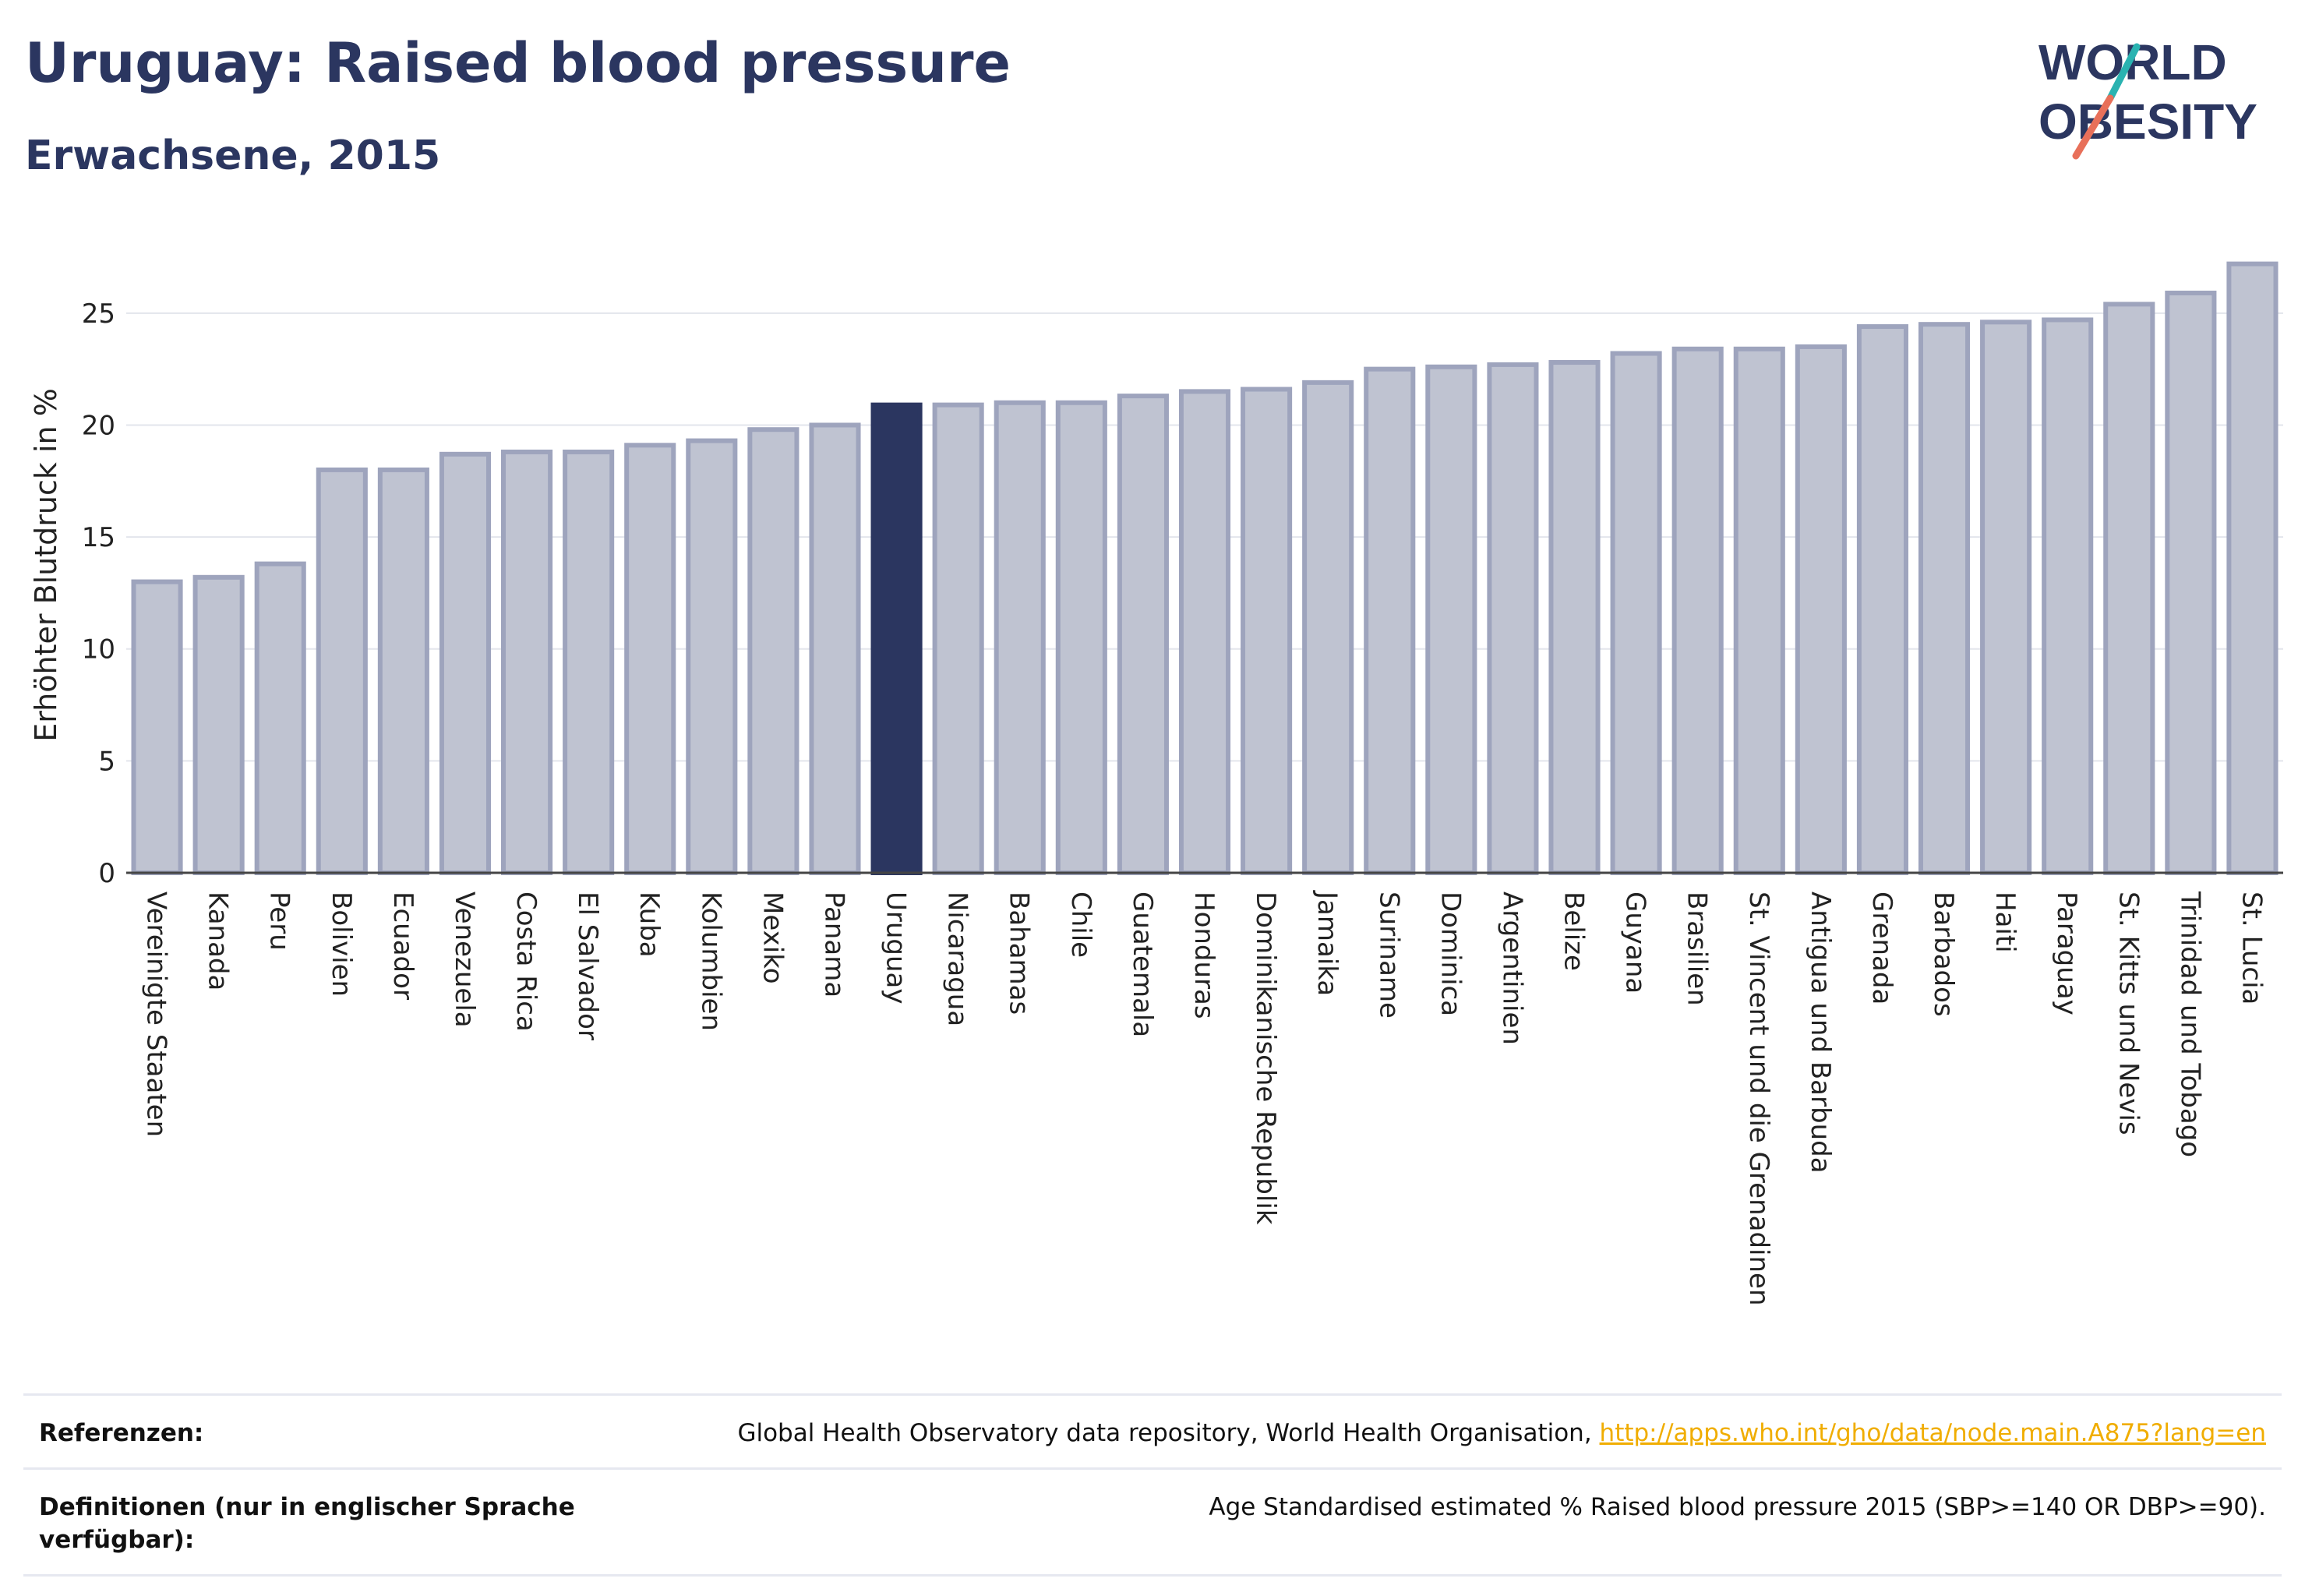 This screenshot has height=1596, width=2305. What do you see at coordinates (526, 962) in the screenshot?
I see `x-tick-label: Costa Rica` at bounding box center [526, 962].